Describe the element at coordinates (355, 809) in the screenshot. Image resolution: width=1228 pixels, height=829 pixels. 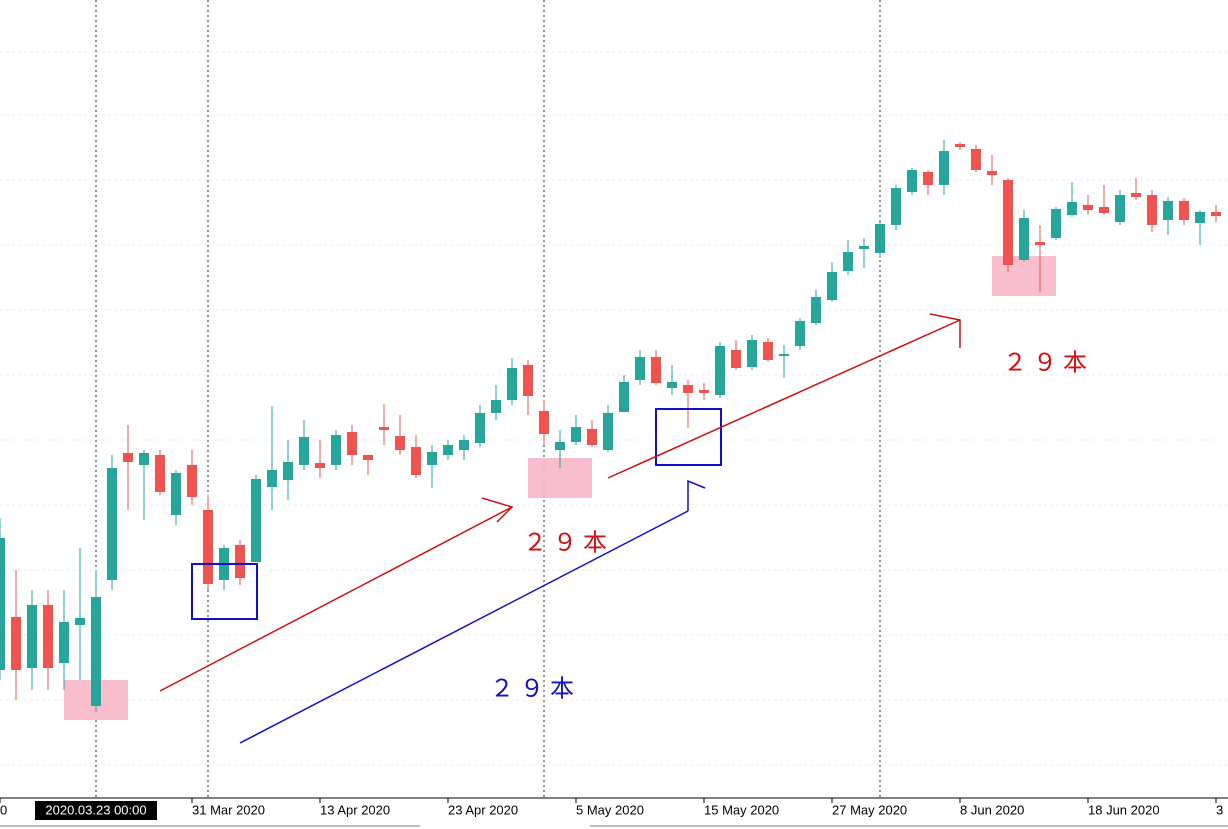
I see `x-tick-label: 13 Apr 2020` at that location.